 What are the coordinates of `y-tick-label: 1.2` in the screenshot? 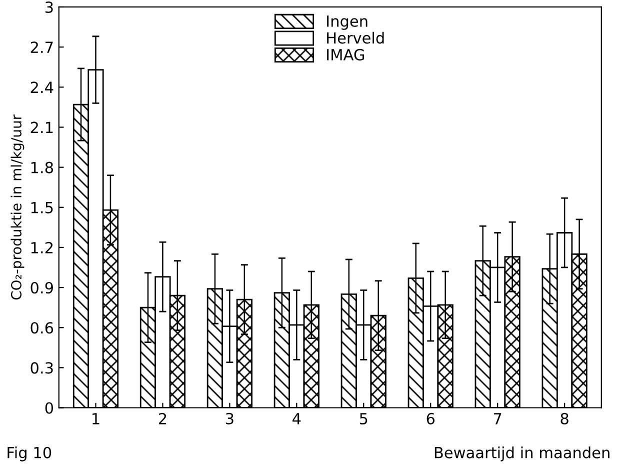 It's located at (42, 248).